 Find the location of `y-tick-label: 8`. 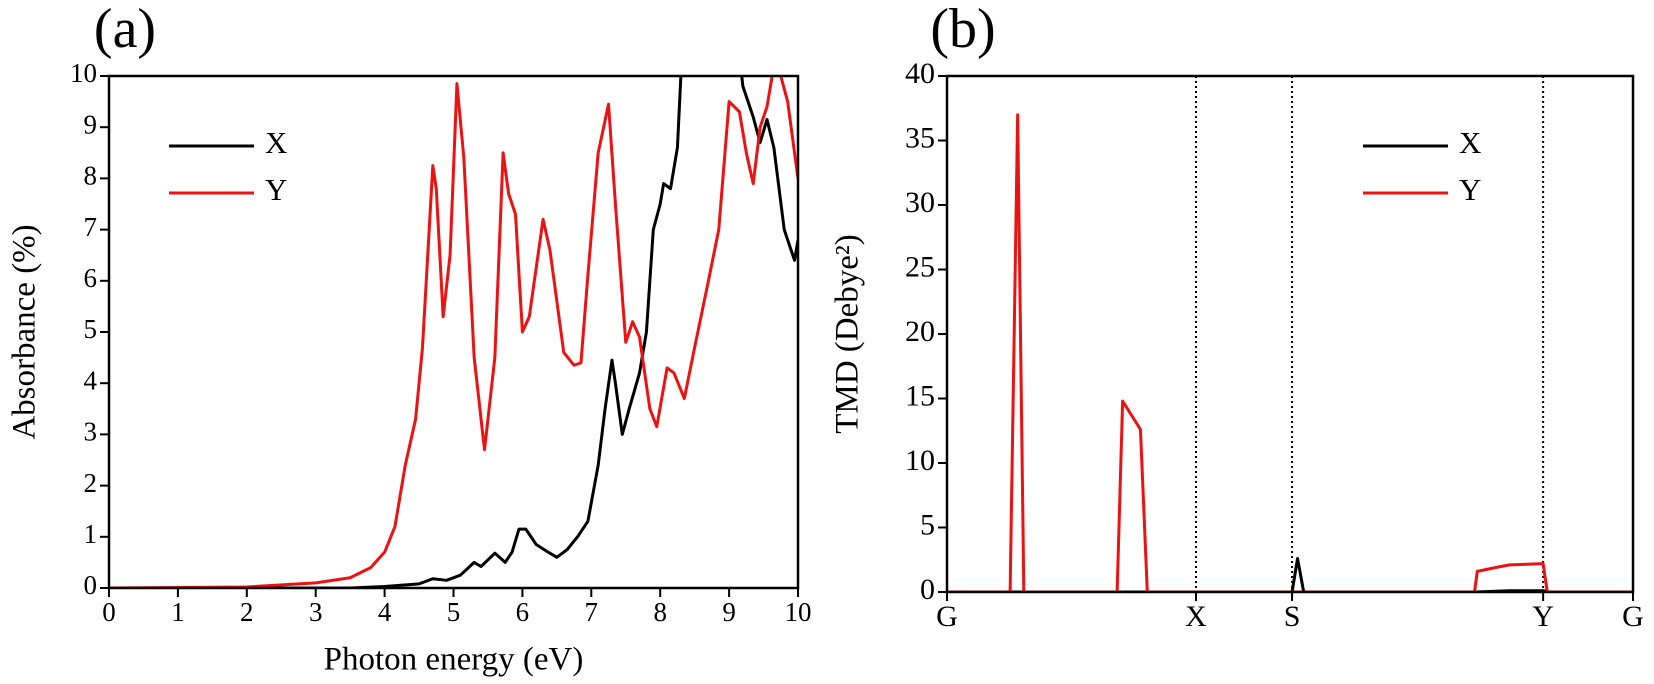

y-tick-label: 8 is located at coordinates (91, 176).